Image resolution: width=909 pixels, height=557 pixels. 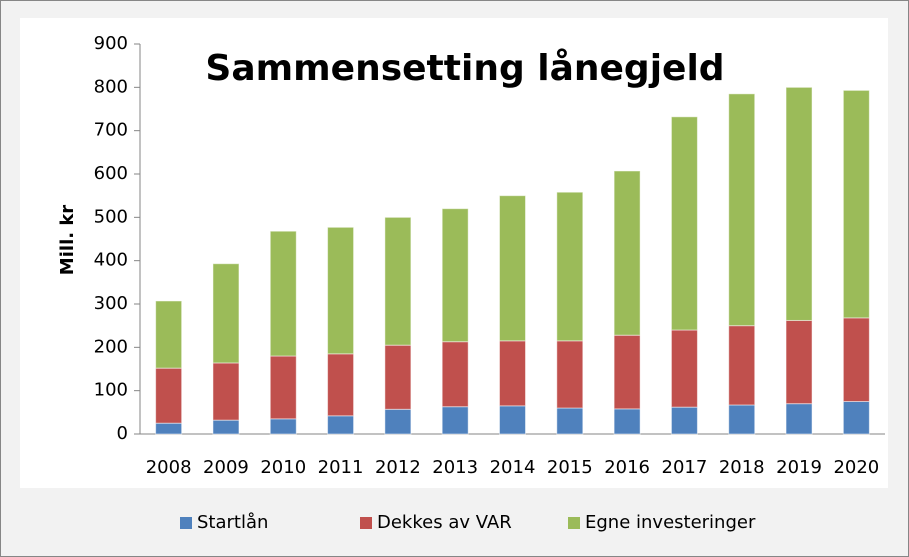 I want to click on y-tick-label: 700, so click(x=111, y=130).